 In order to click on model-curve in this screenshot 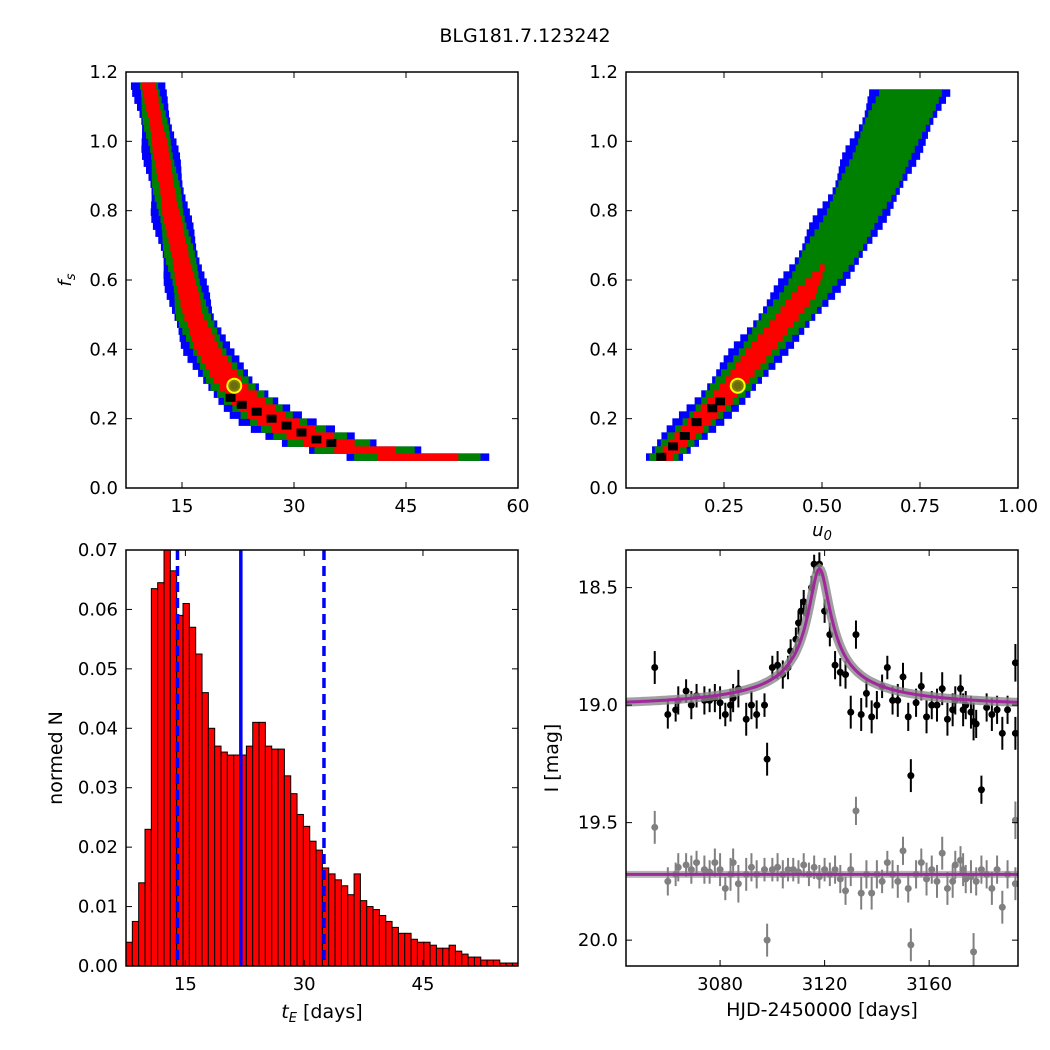, I will do `click(822, 635)`.